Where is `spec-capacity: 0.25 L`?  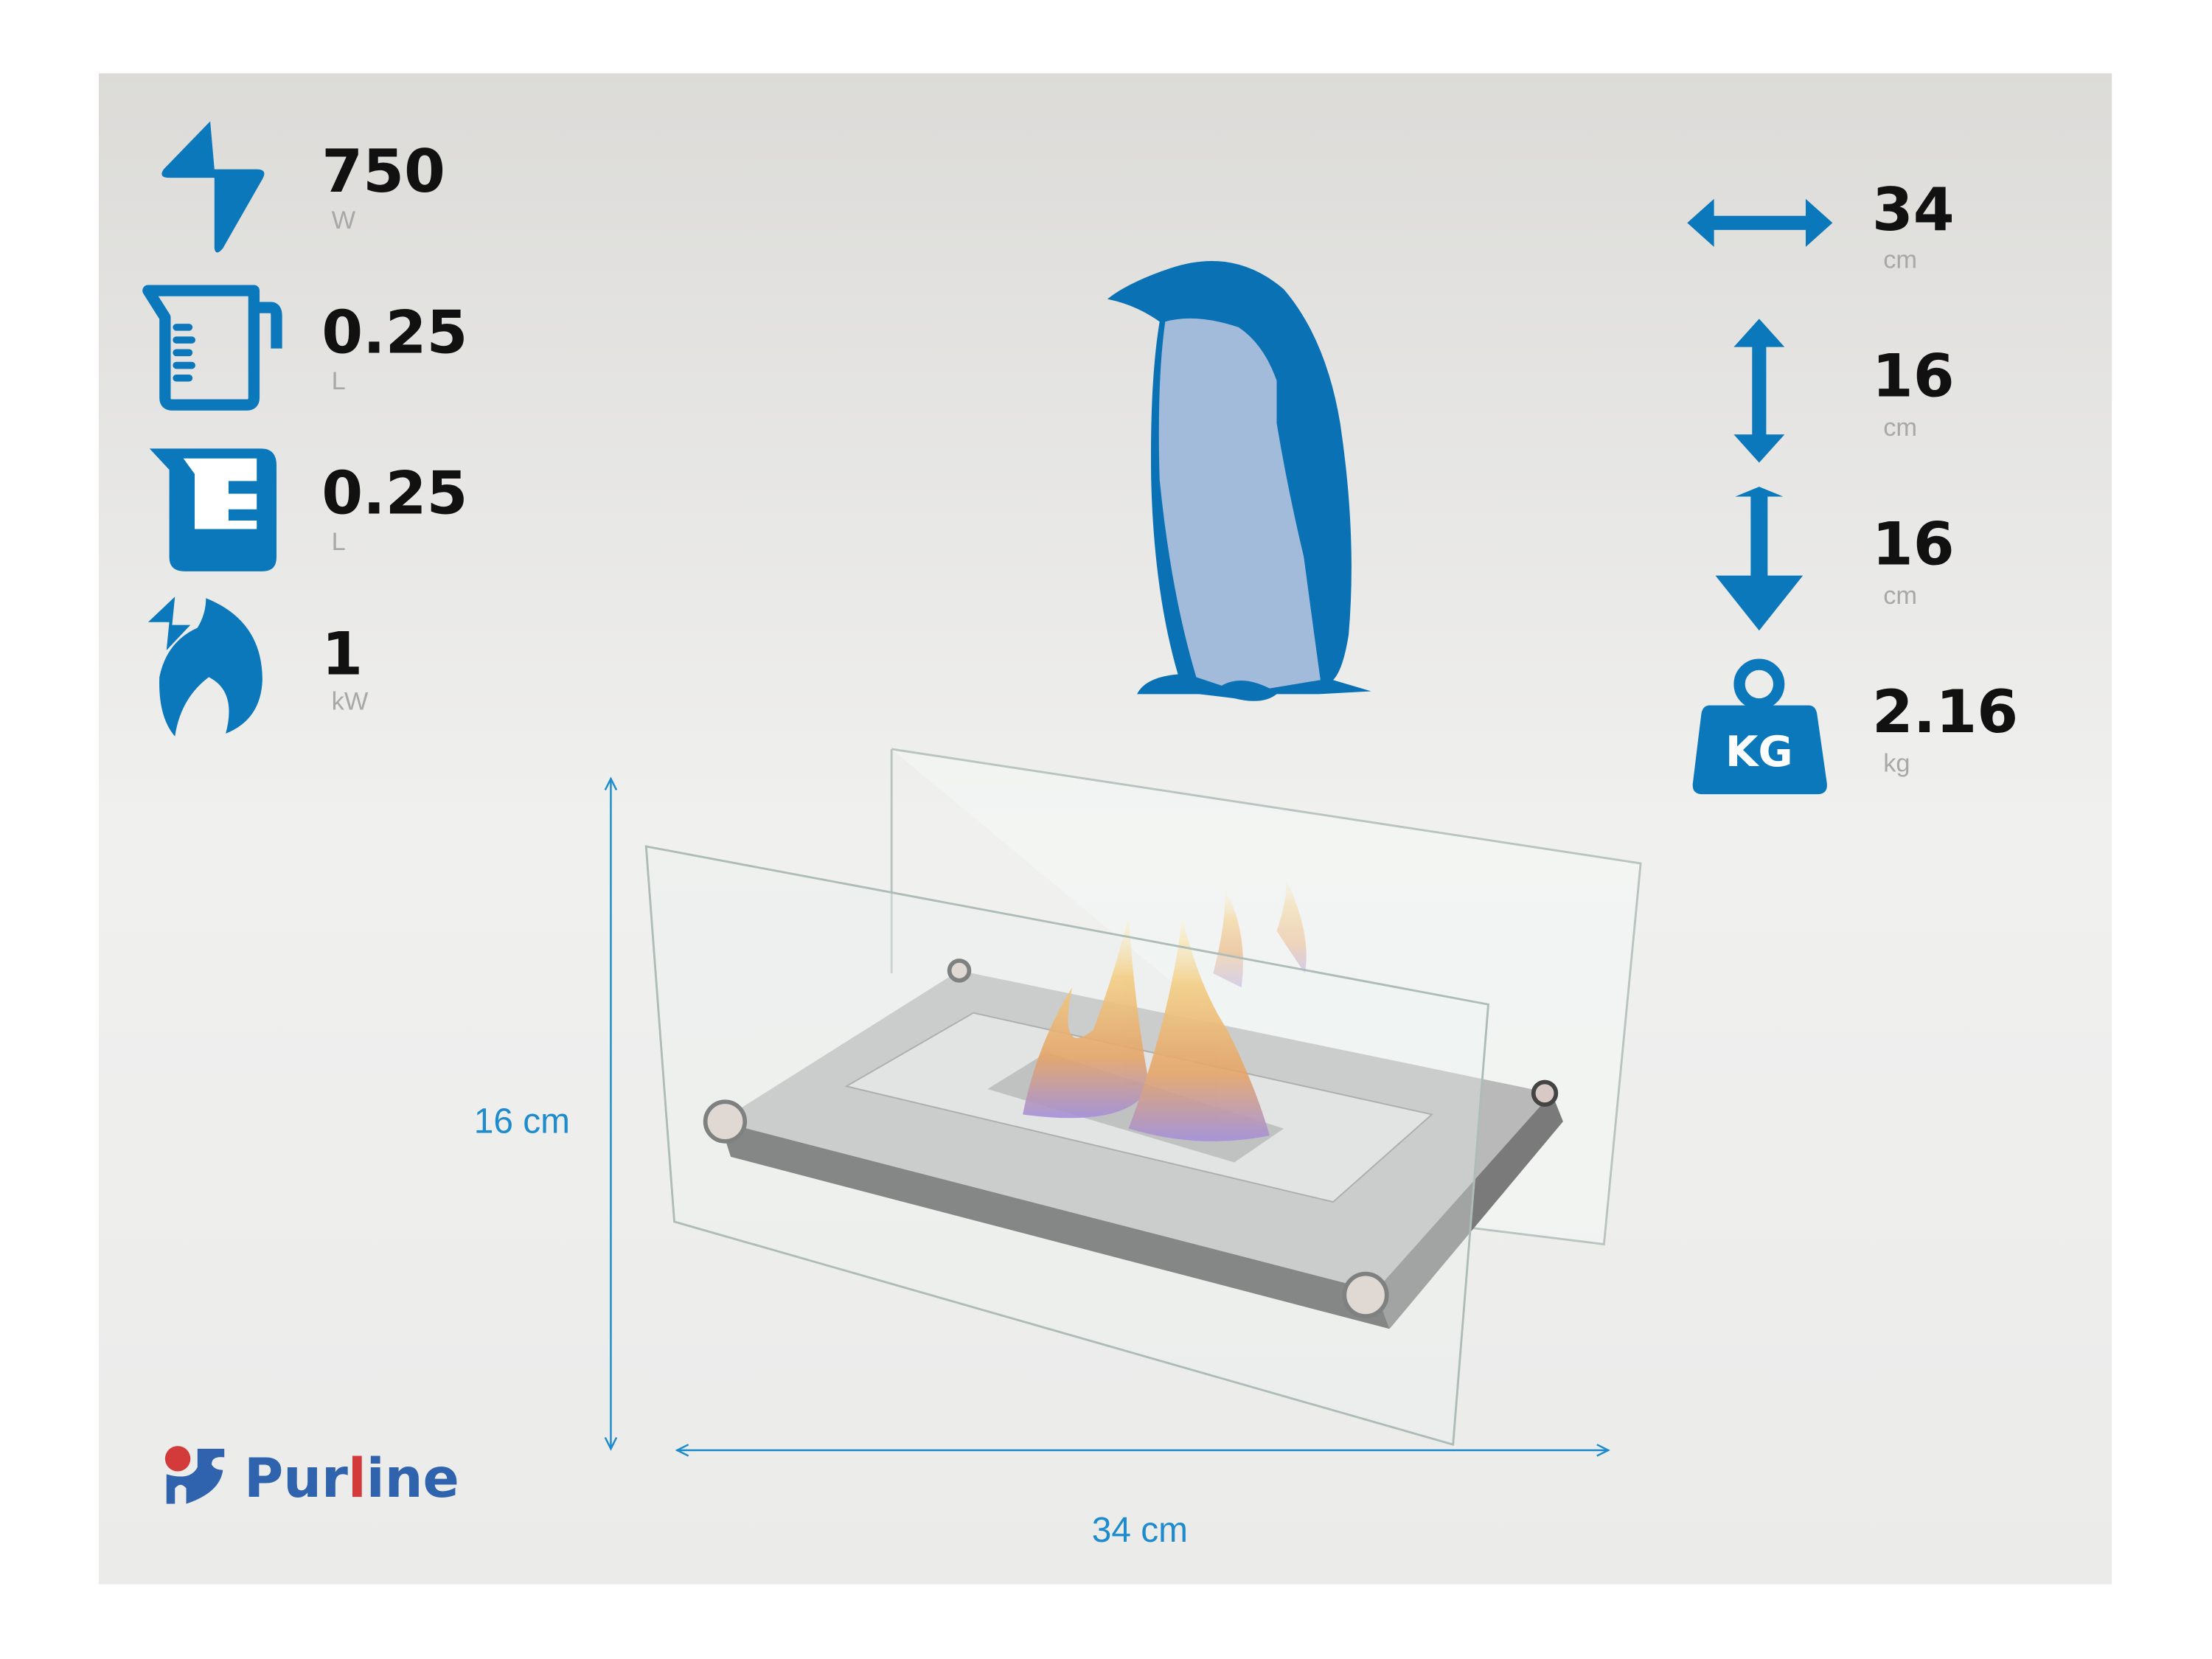
spec-capacity: 0.25 L is located at coordinates (394, 346).